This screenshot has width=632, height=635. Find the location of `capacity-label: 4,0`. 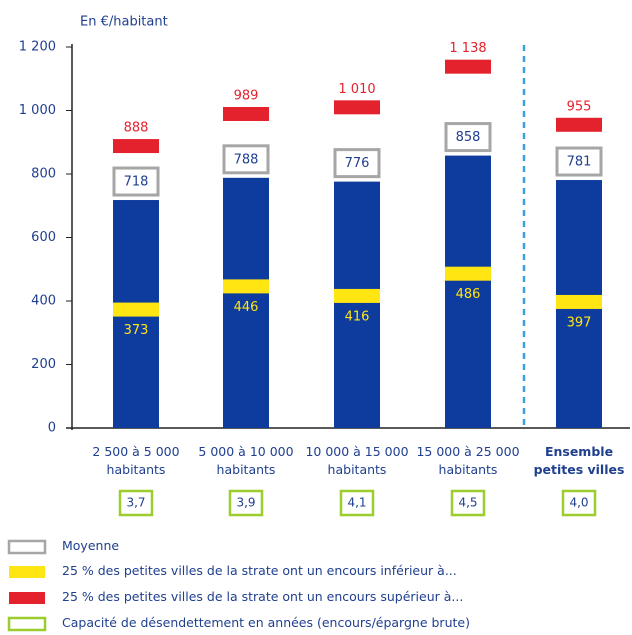

capacity-label: 4,0 is located at coordinates (578, 503).